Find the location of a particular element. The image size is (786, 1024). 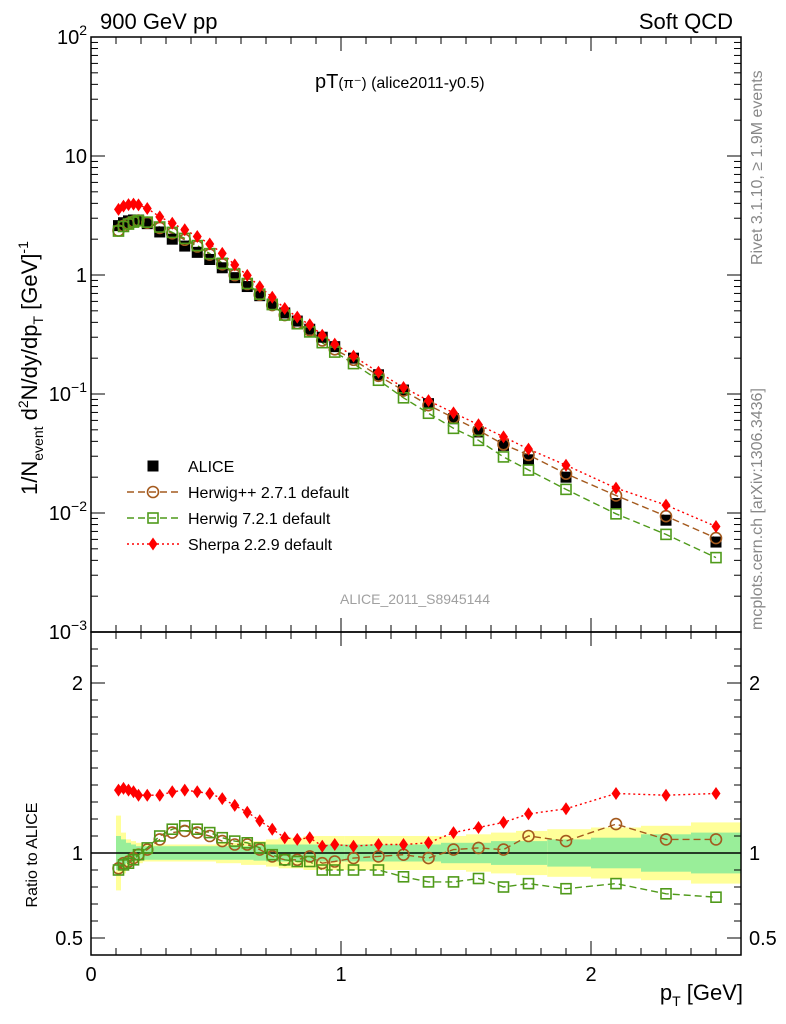

header-left: 900 GeV pp is located at coordinates (158, 21).